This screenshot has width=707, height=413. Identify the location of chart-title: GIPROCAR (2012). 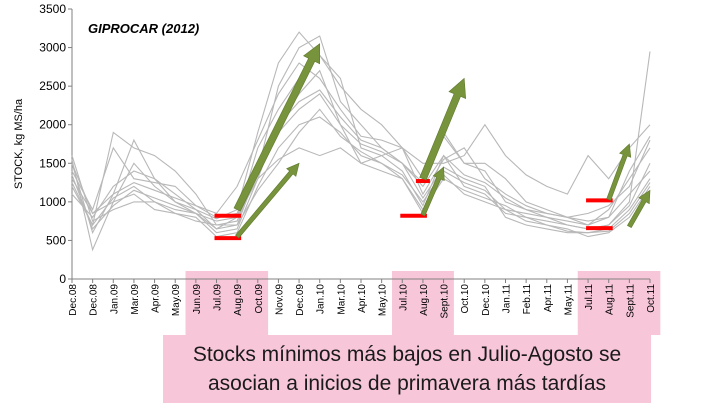
(143, 28).